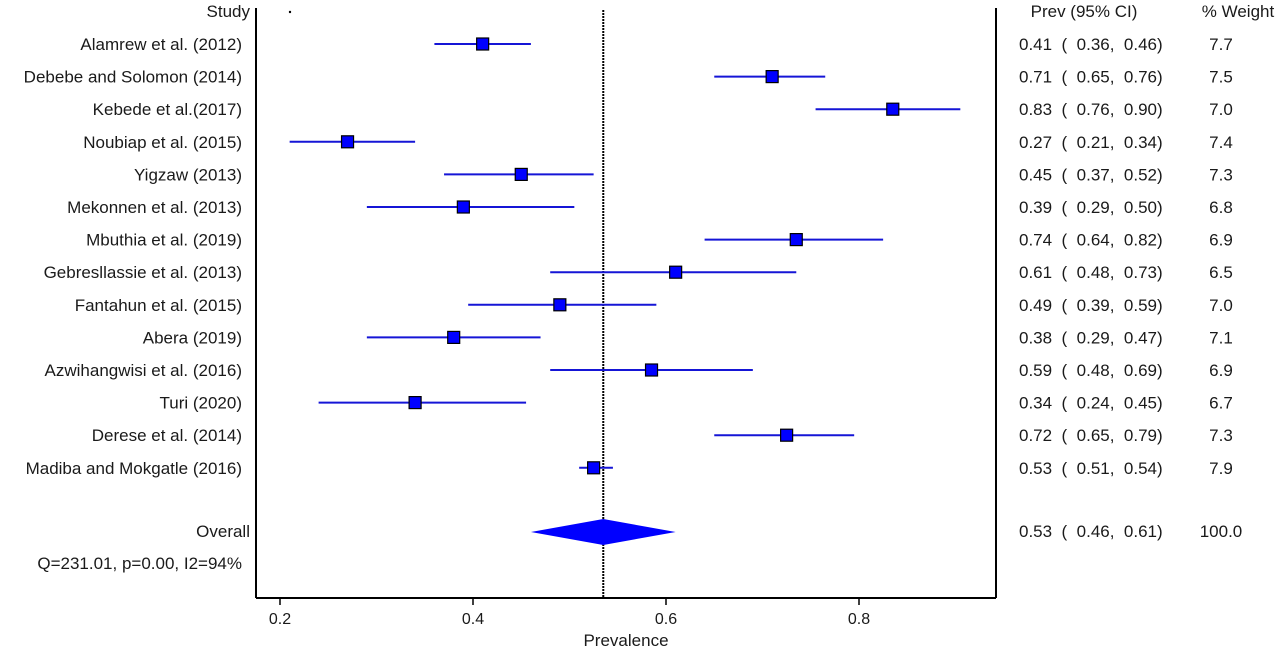 The height and width of the screenshot is (651, 1280). Describe the element at coordinates (663, 109) in the screenshot. I see `study-row: Kebede et al.(2017) 0.83 ( 0.76, 0.90) 7.0` at that location.